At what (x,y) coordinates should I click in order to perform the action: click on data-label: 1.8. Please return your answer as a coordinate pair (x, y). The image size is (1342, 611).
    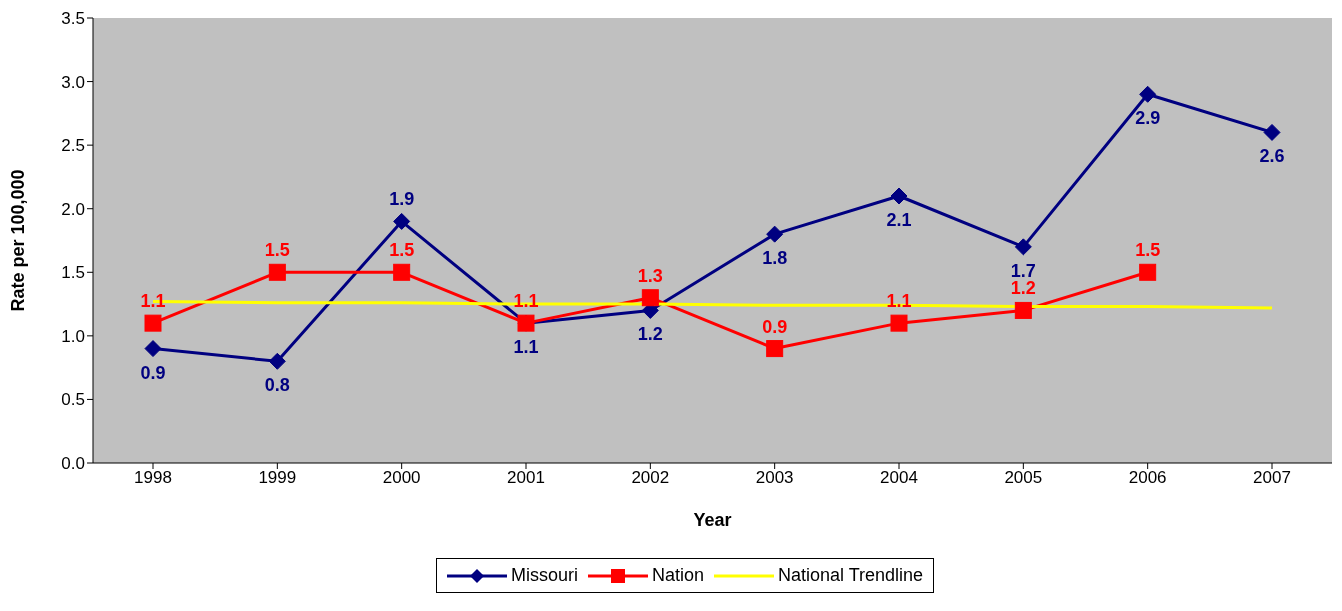
    Looking at the image, I should click on (775, 258).